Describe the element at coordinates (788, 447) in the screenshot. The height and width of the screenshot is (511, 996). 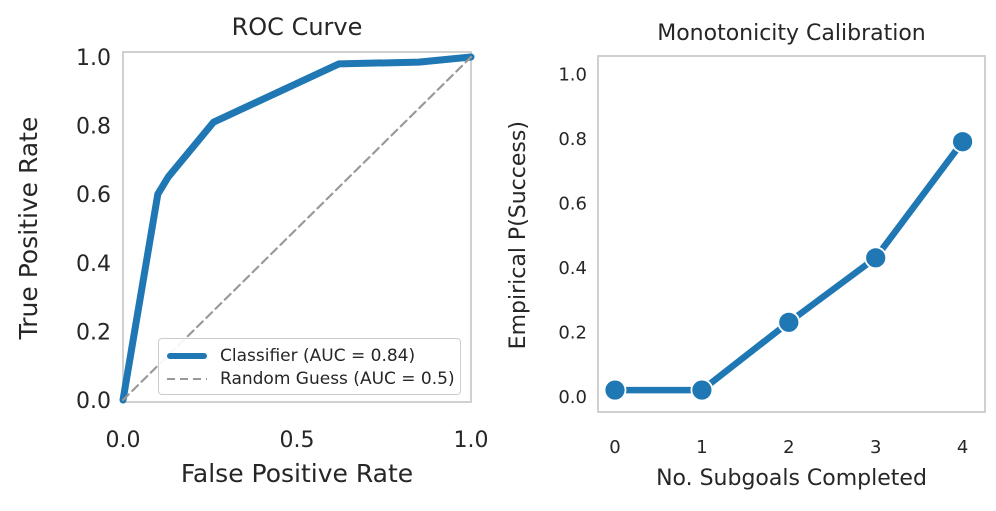
I see `calibration-xtick-label: 2` at that location.